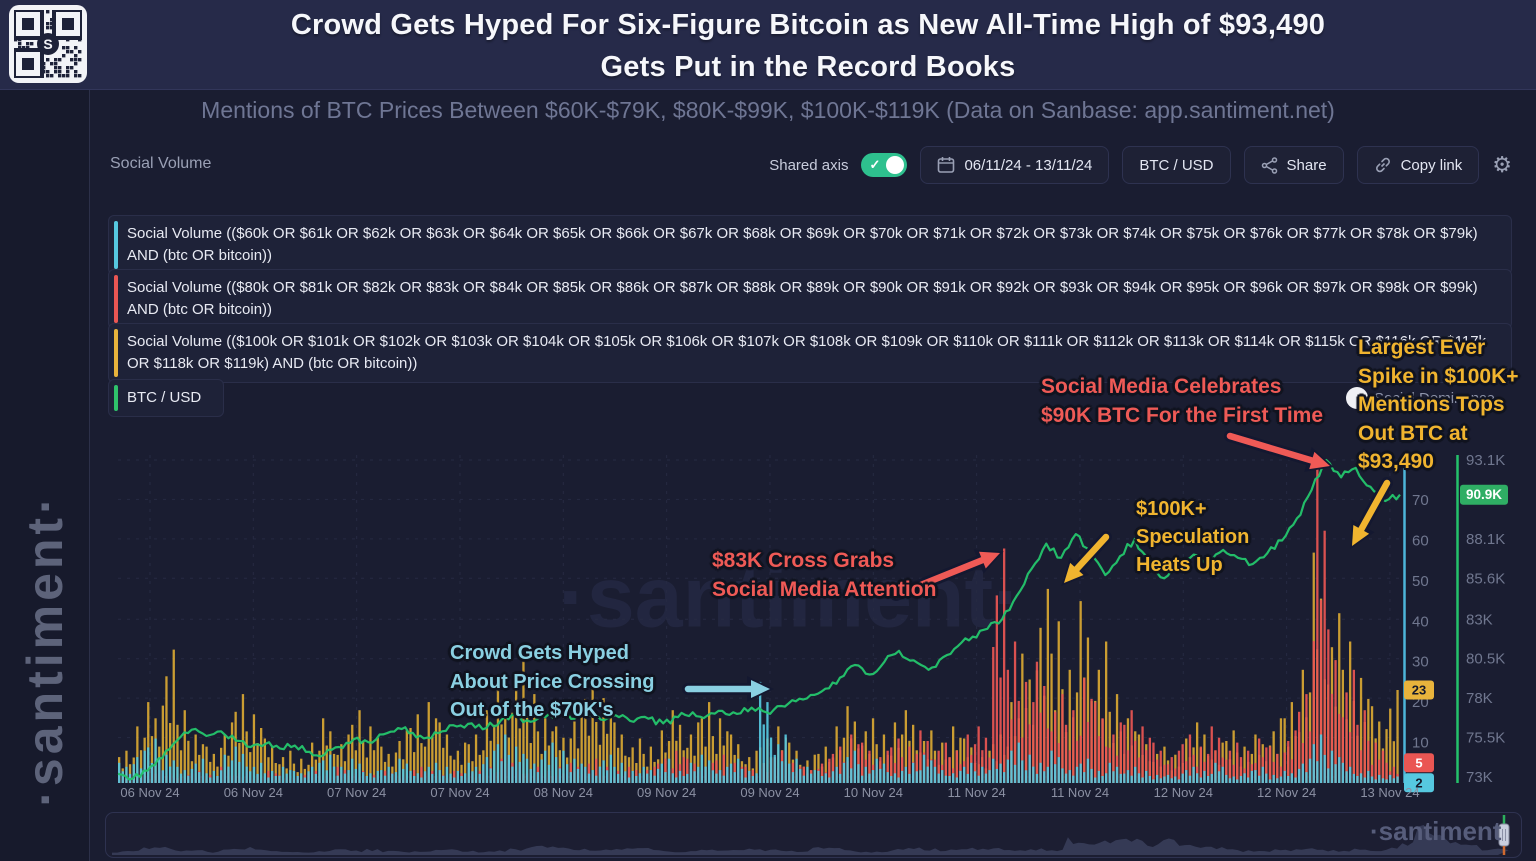 This screenshot has height=861, width=1536. I want to click on social-dominance-toggle, so click(1357, 398).